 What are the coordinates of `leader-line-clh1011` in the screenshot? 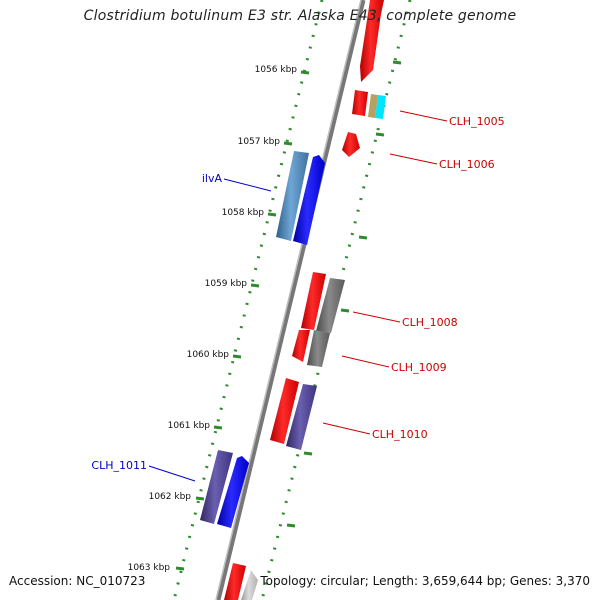 It's located at (172, 473).